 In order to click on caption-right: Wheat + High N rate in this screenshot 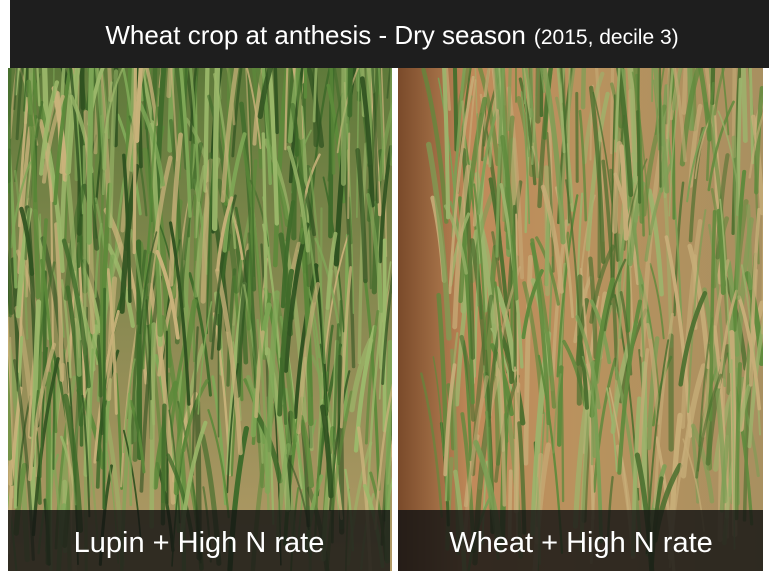, I will do `click(581, 543)`.